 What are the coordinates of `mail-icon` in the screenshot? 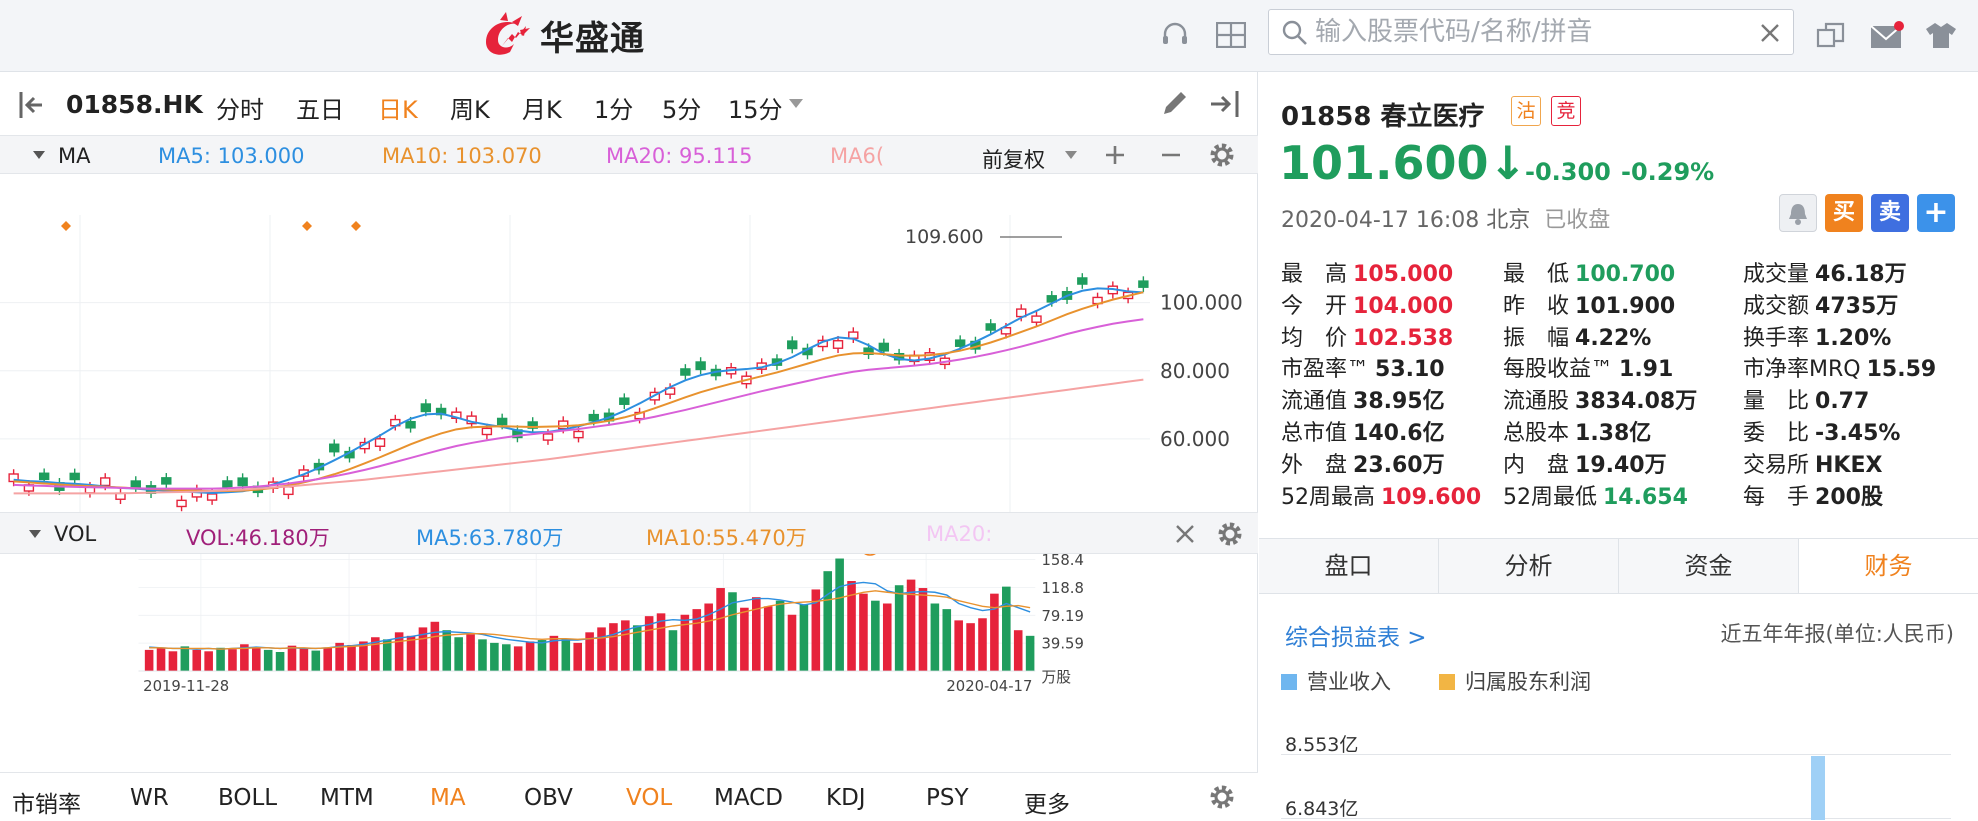 It's located at (1887, 35).